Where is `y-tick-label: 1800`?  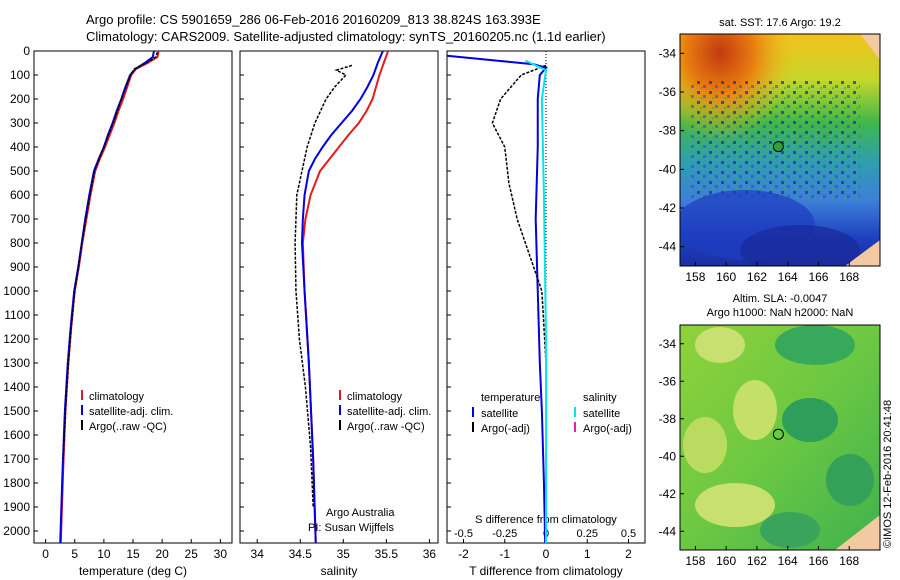
y-tick-label: 1800 is located at coordinates (16, 483).